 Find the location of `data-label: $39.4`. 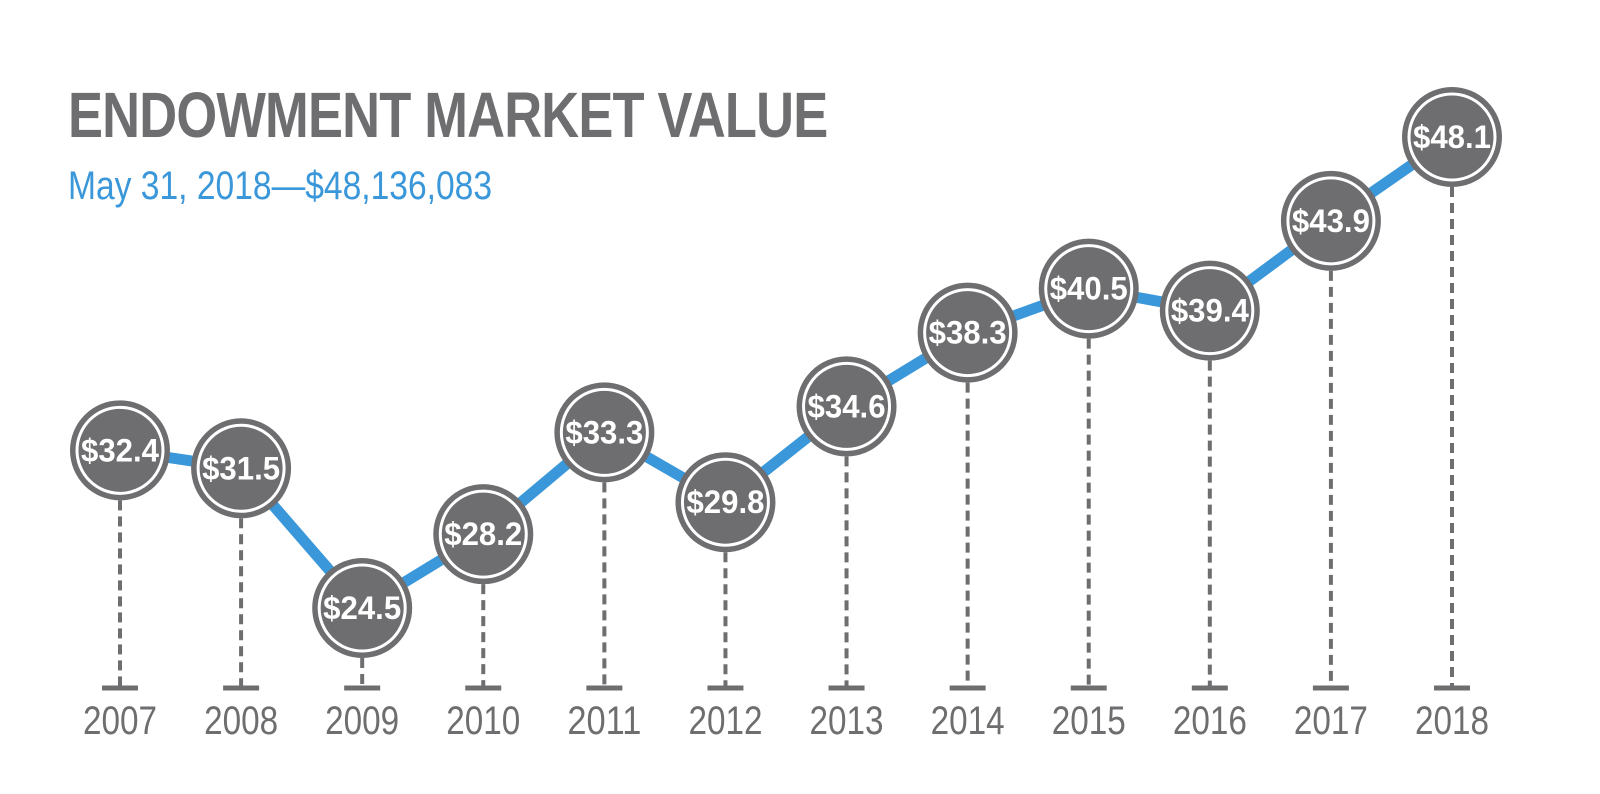

data-label: $39.4 is located at coordinates (1210, 311).